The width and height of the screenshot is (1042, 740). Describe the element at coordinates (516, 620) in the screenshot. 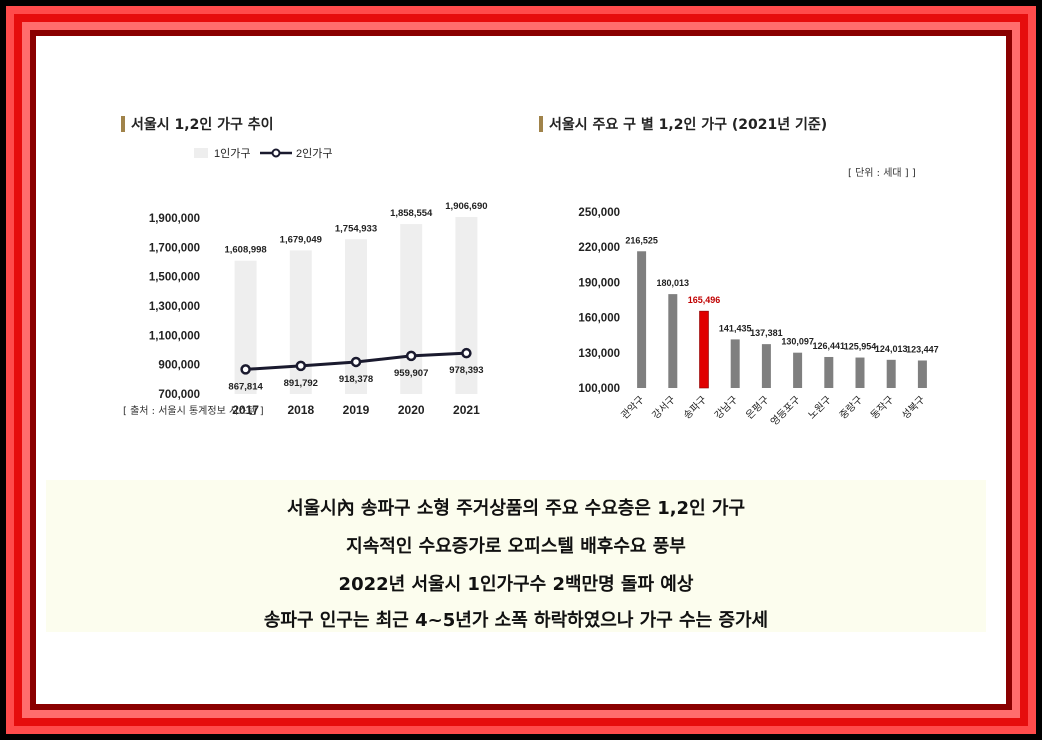

I see `summary-line-4: 송파구 인구는 최근 4~5년가 소폭 하락하였으나 가구 수는 증가세` at that location.